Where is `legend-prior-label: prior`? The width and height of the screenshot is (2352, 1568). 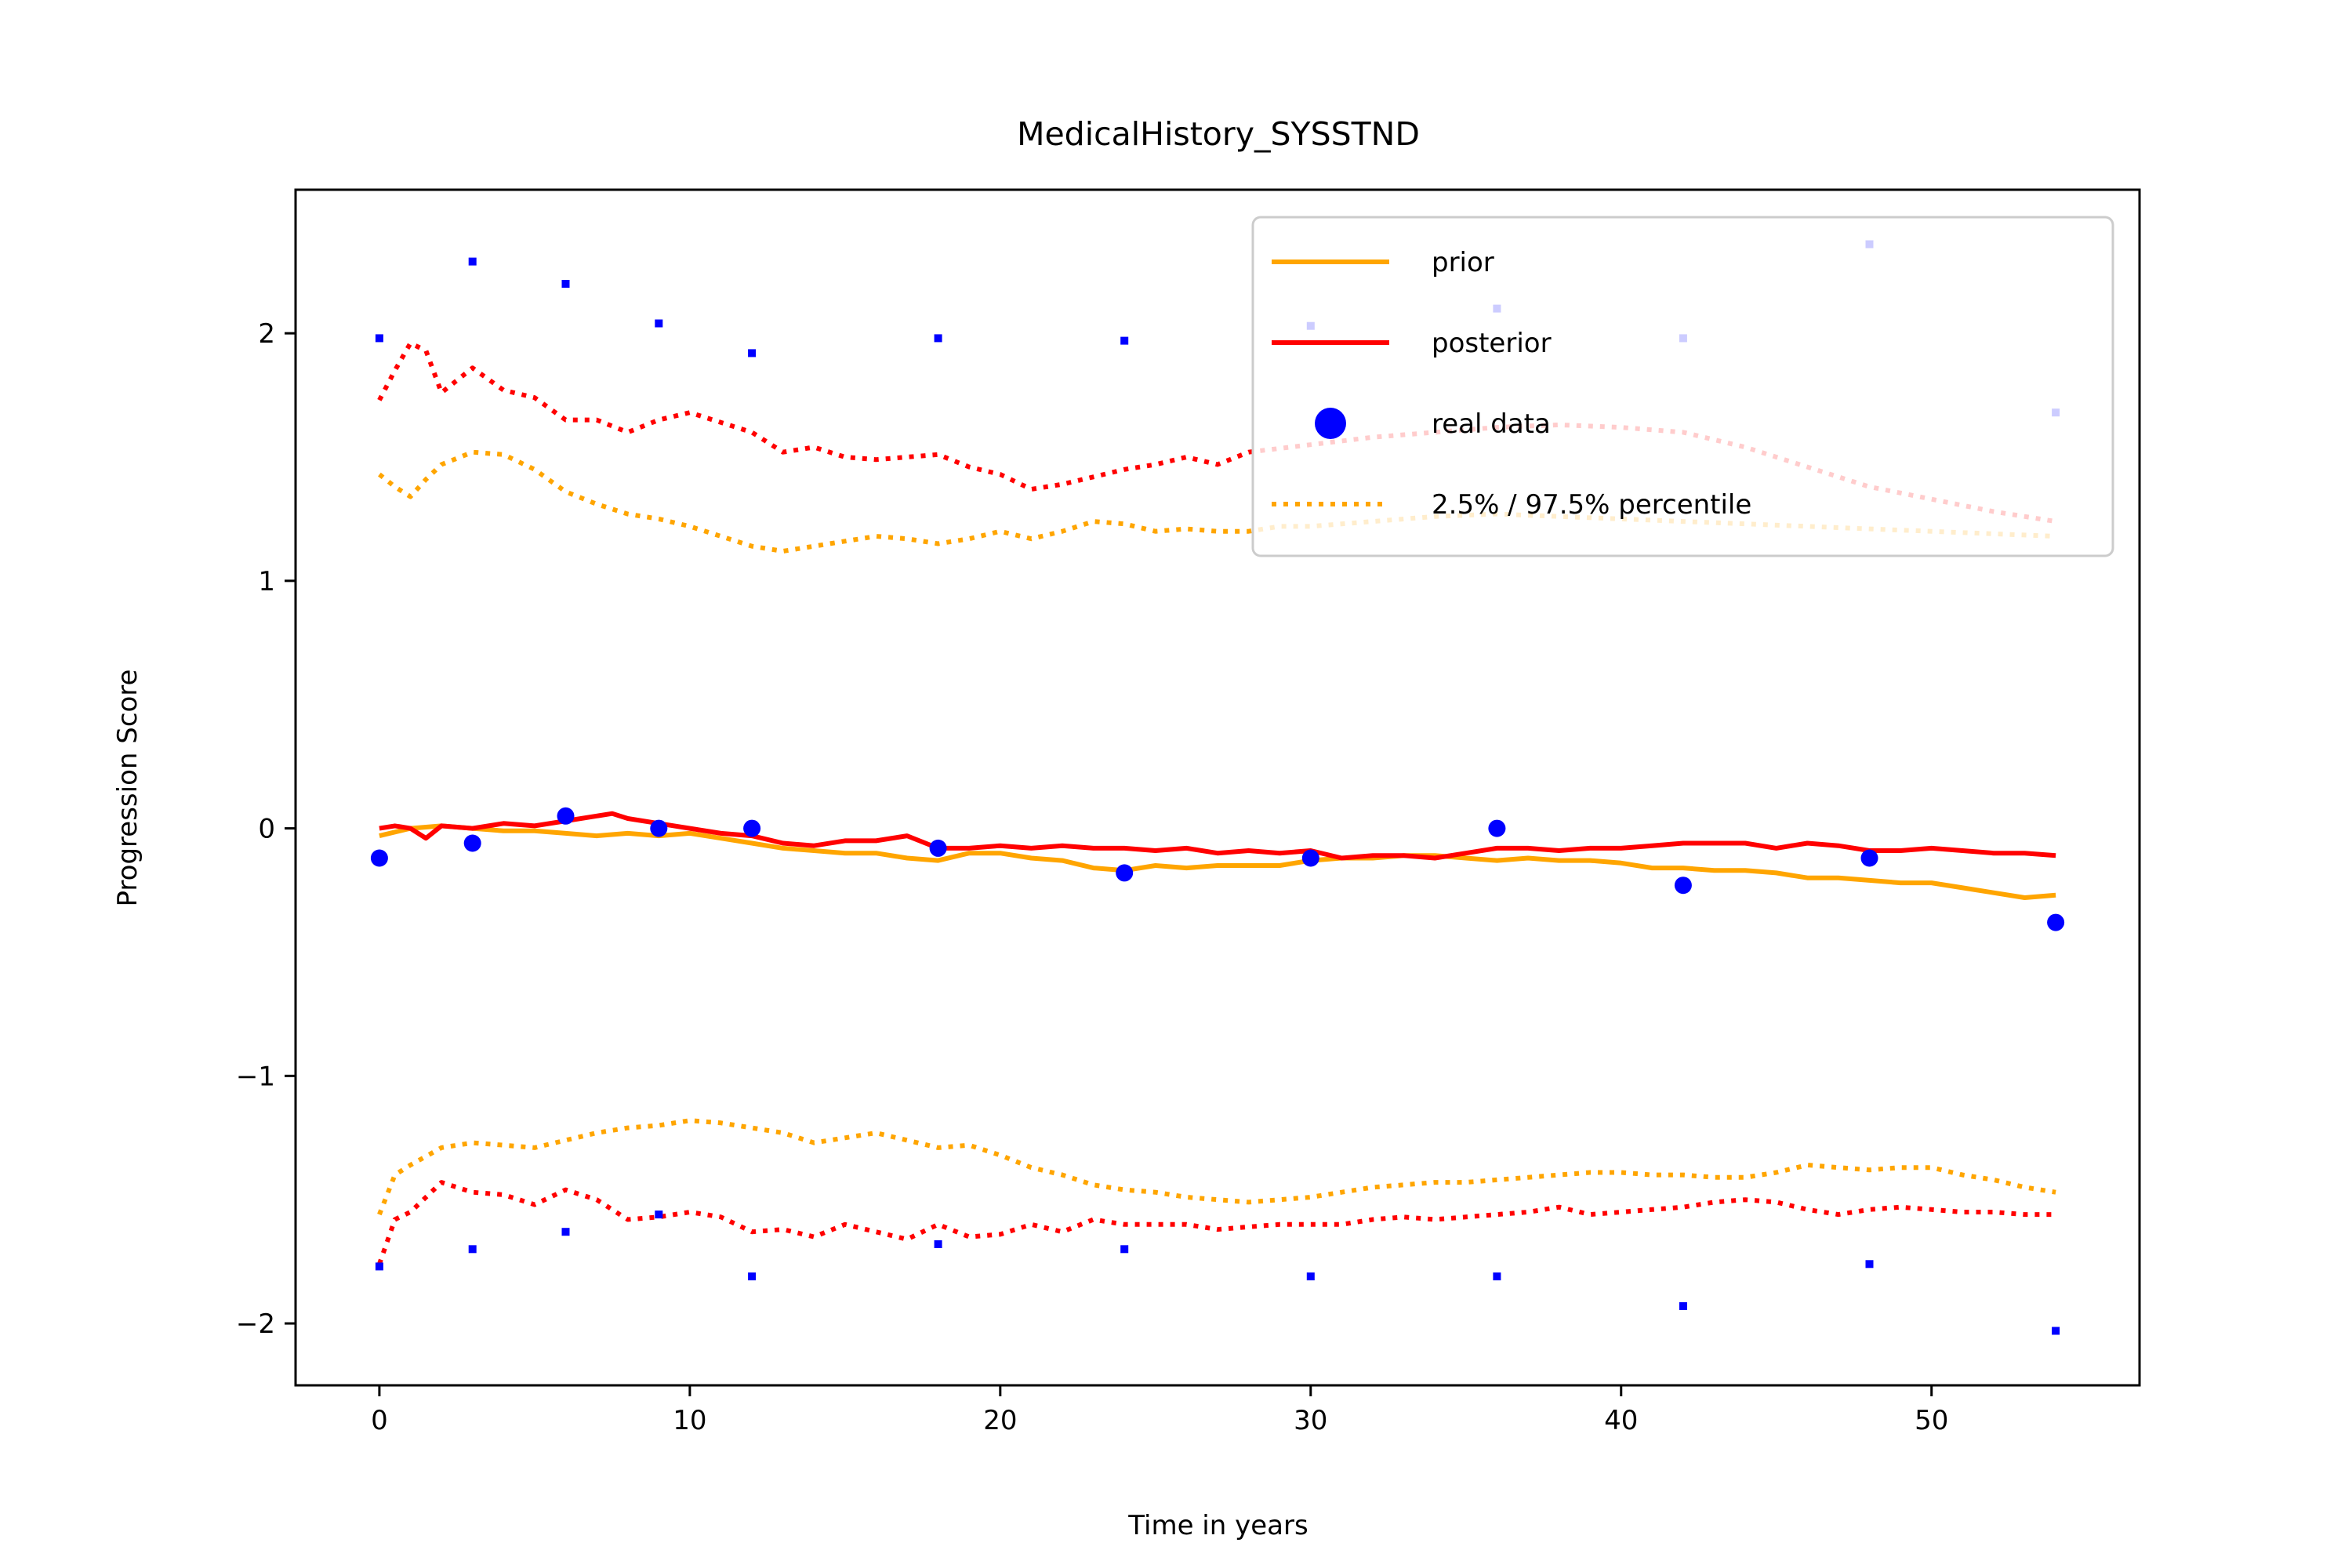
legend-prior-label: prior is located at coordinates (1463, 262).